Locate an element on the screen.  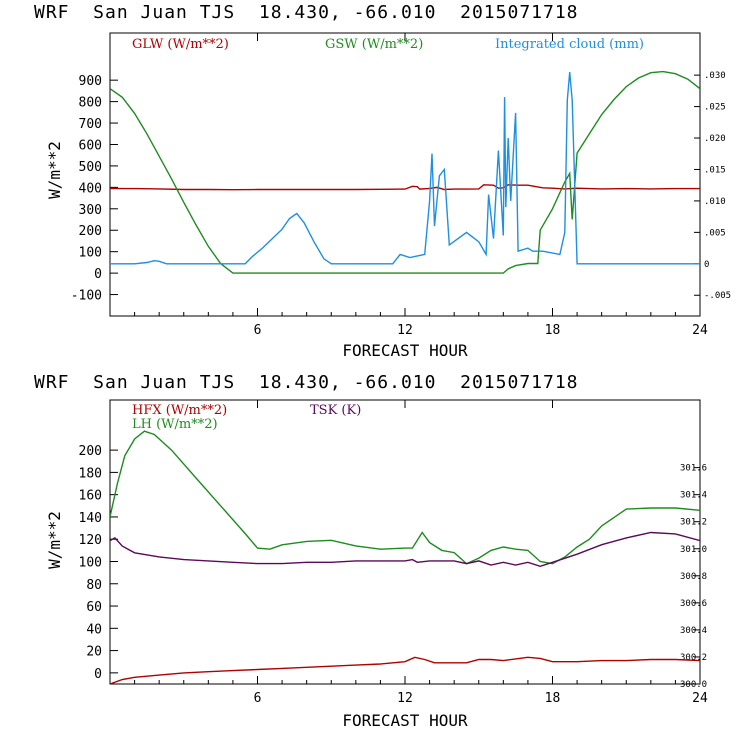
legend-entry: Integrated cloud (mm) is located at coordinates (569, 44).